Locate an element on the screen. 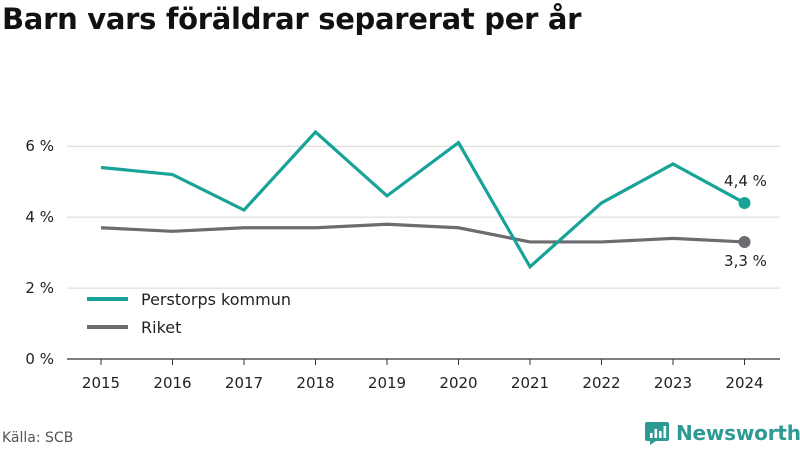 The height and width of the screenshot is (450, 800). source-note: Källa: SCB is located at coordinates (38, 438).